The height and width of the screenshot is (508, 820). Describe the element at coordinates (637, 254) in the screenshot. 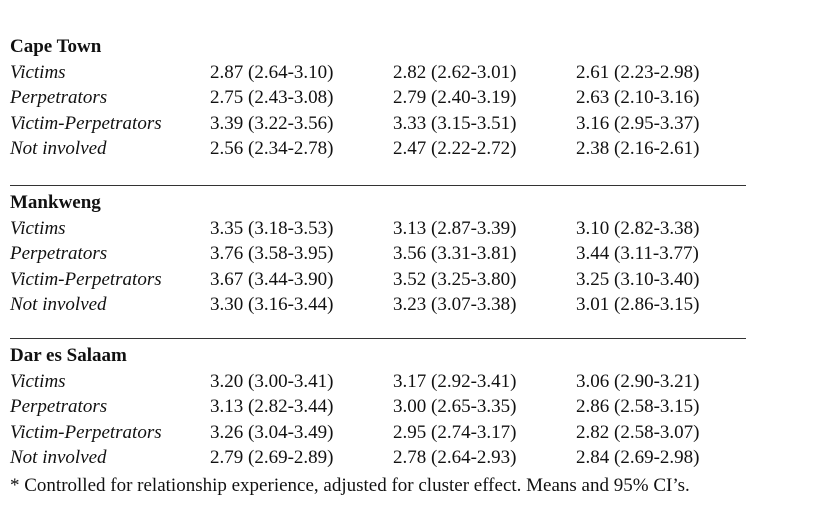

I see `cell: 3.44 (3.11-3.77)` at that location.